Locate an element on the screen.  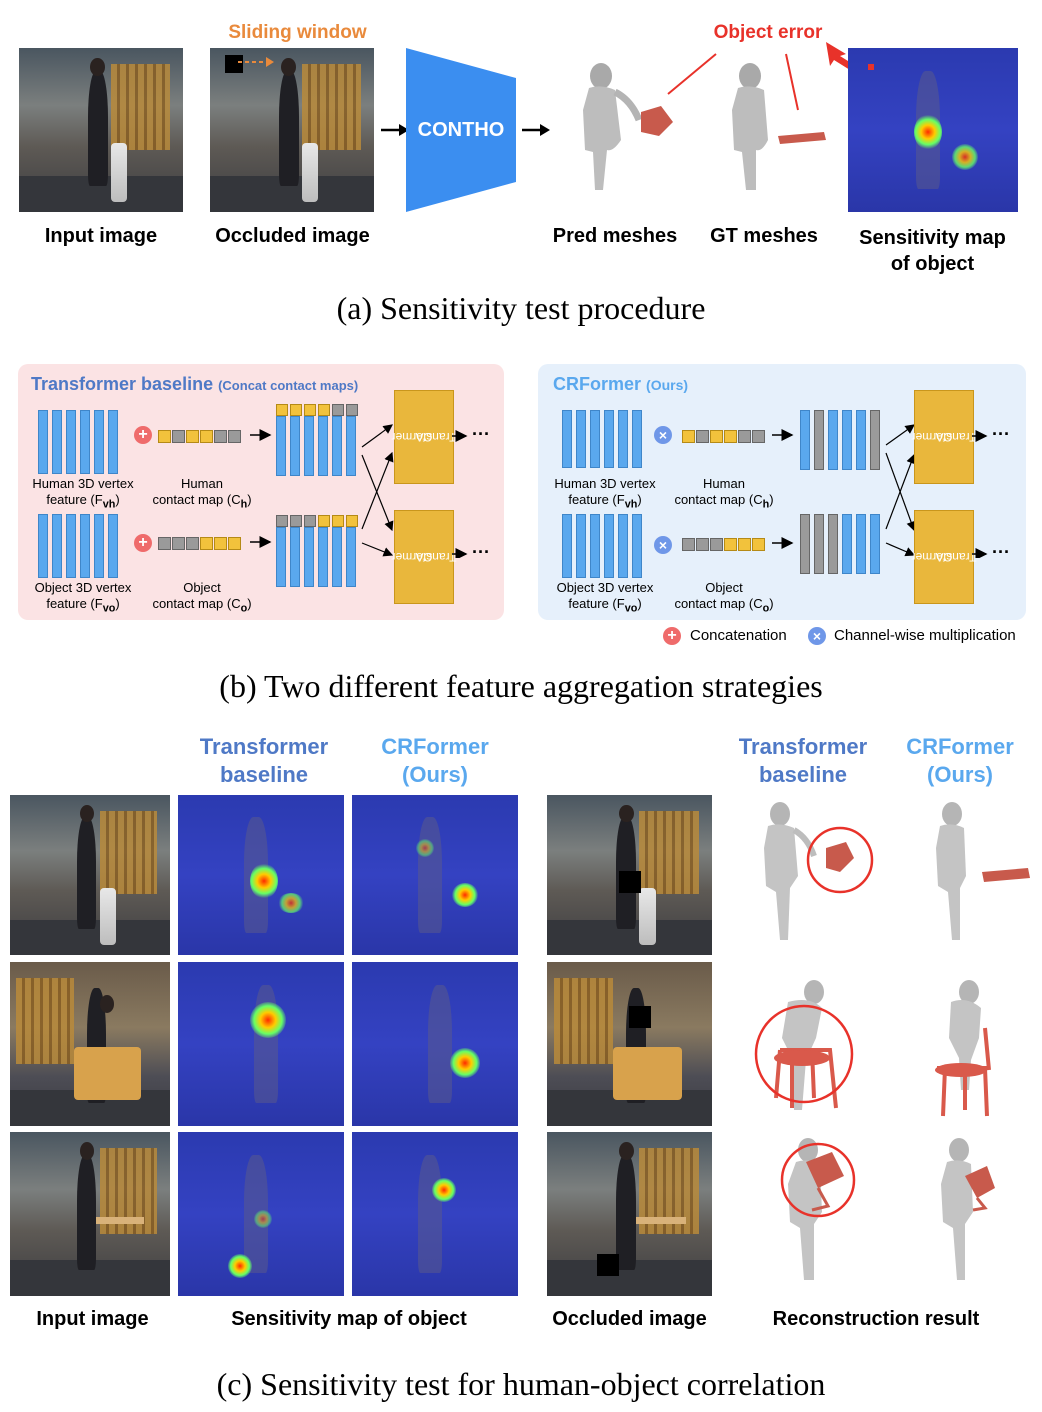
reconstruction-baseline-row2 is located at coordinates (804, 1045).